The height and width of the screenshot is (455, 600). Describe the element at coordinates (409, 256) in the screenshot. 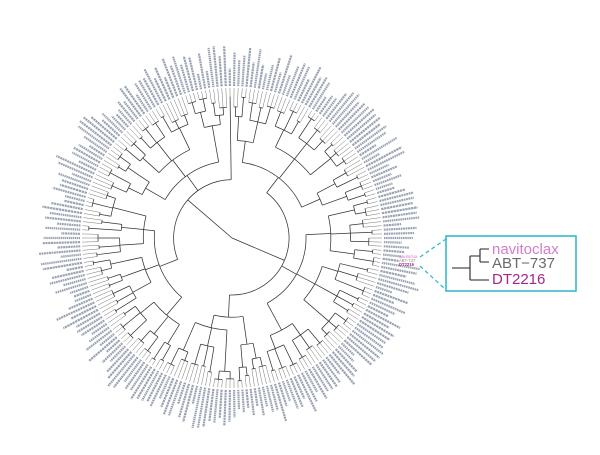

I see `ring-leaf-navitoclax: navitoclax` at that location.